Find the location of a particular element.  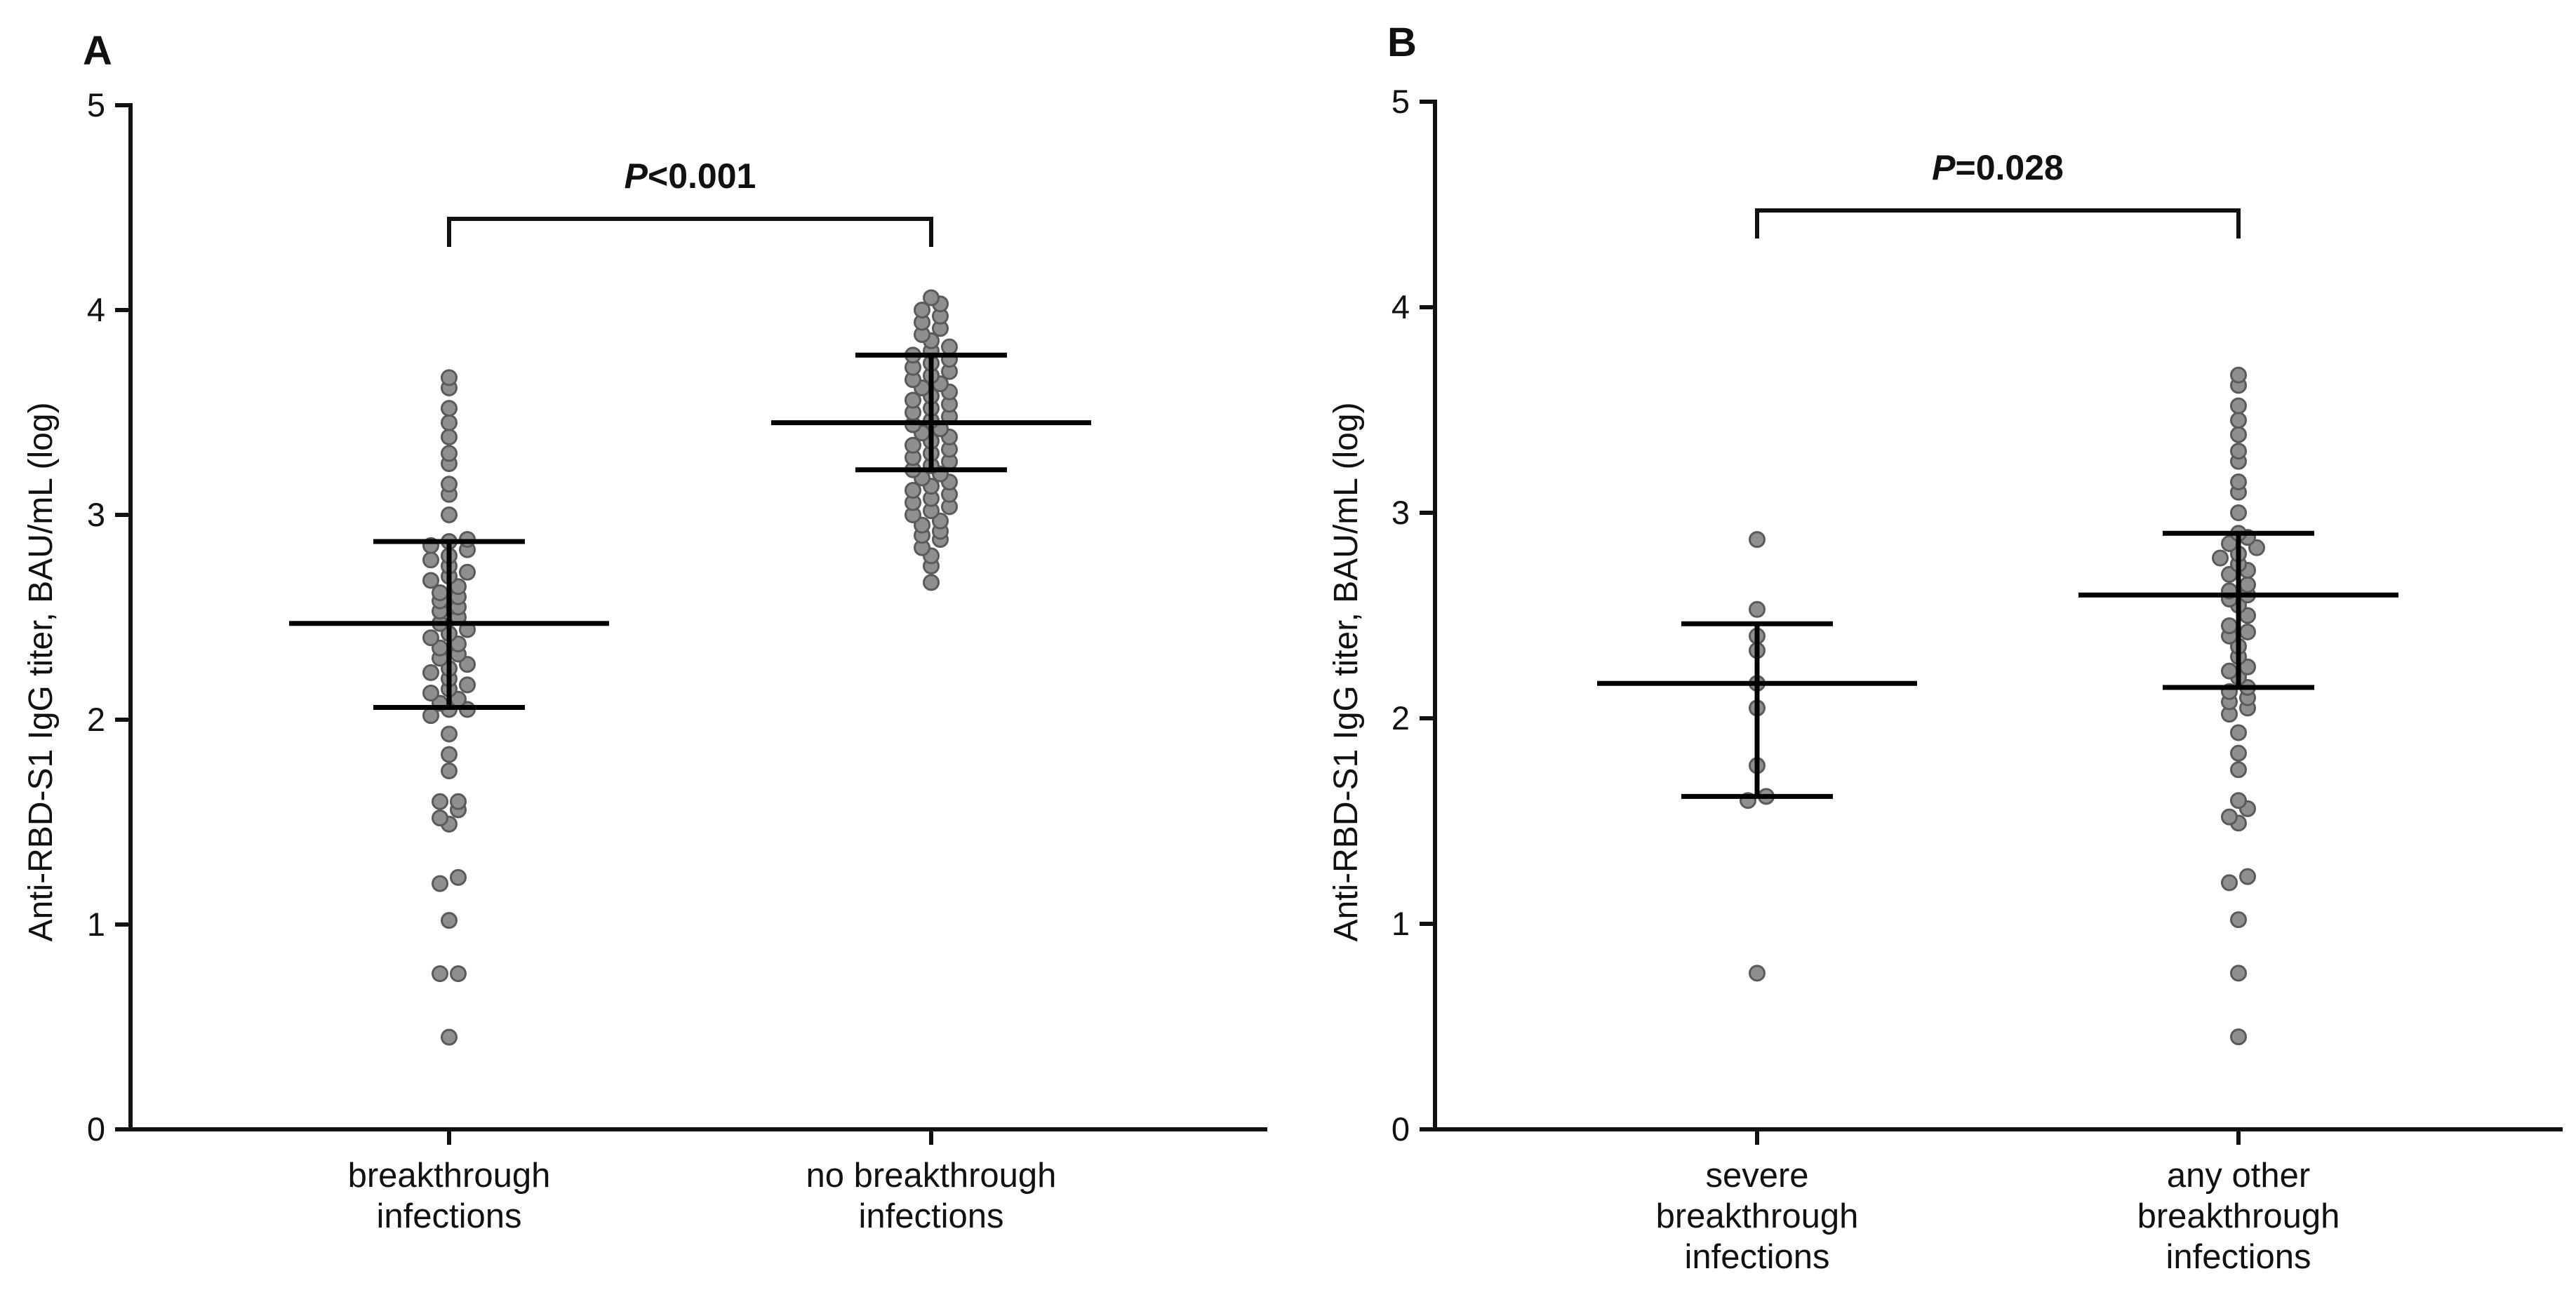

y-tick-label-b: 3 is located at coordinates (1401, 512).